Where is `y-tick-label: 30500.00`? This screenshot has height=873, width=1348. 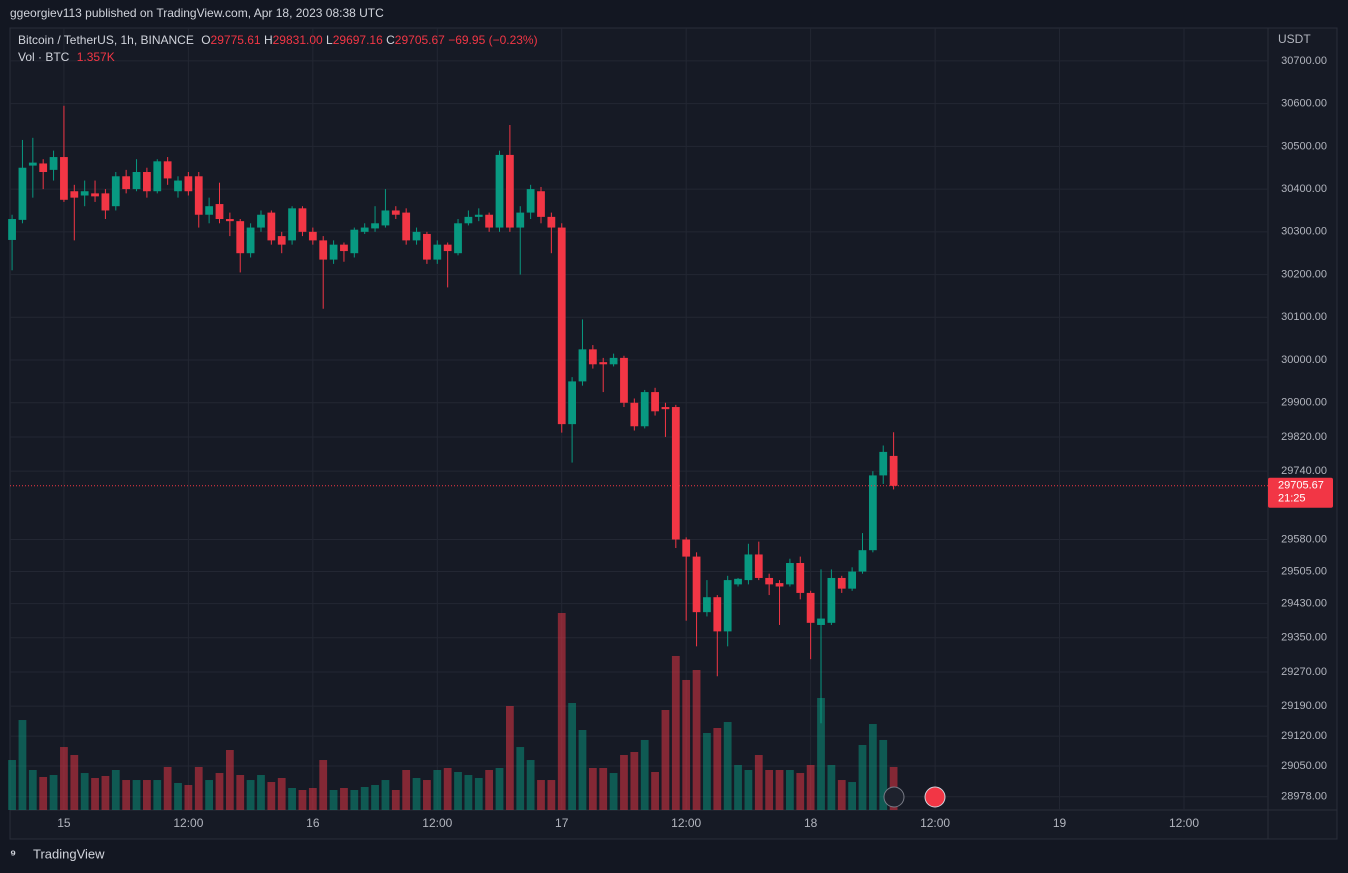
y-tick-label: 30500.00 is located at coordinates (1304, 146).